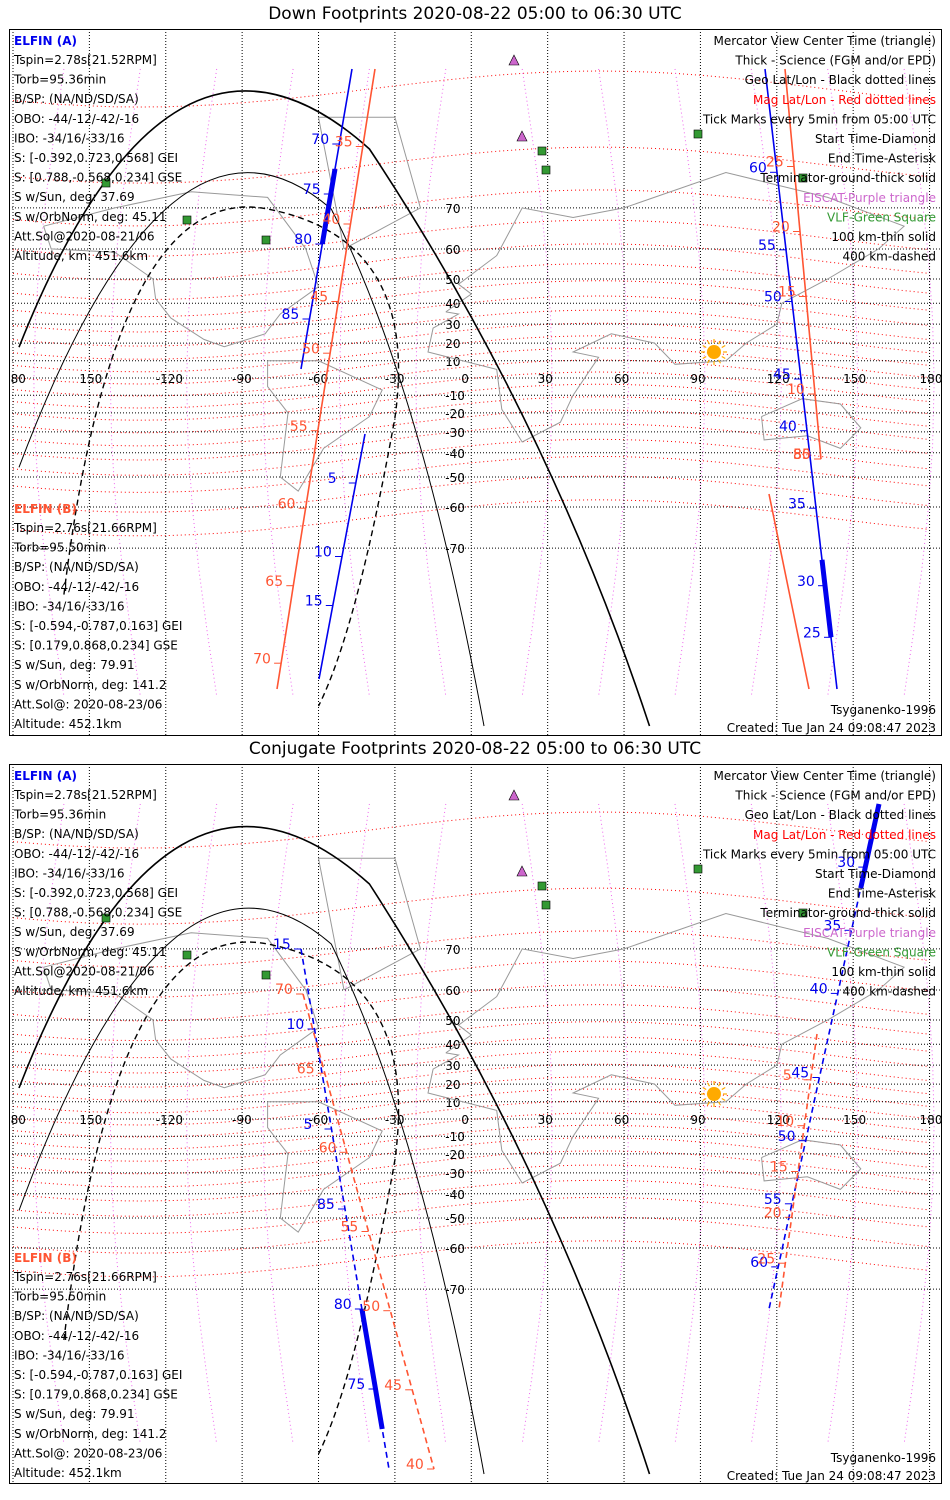  Describe the element at coordinates (819, 854) in the screenshot. I see `legend-line: Tick Marks every 5min from 05:00 UTC` at that location.